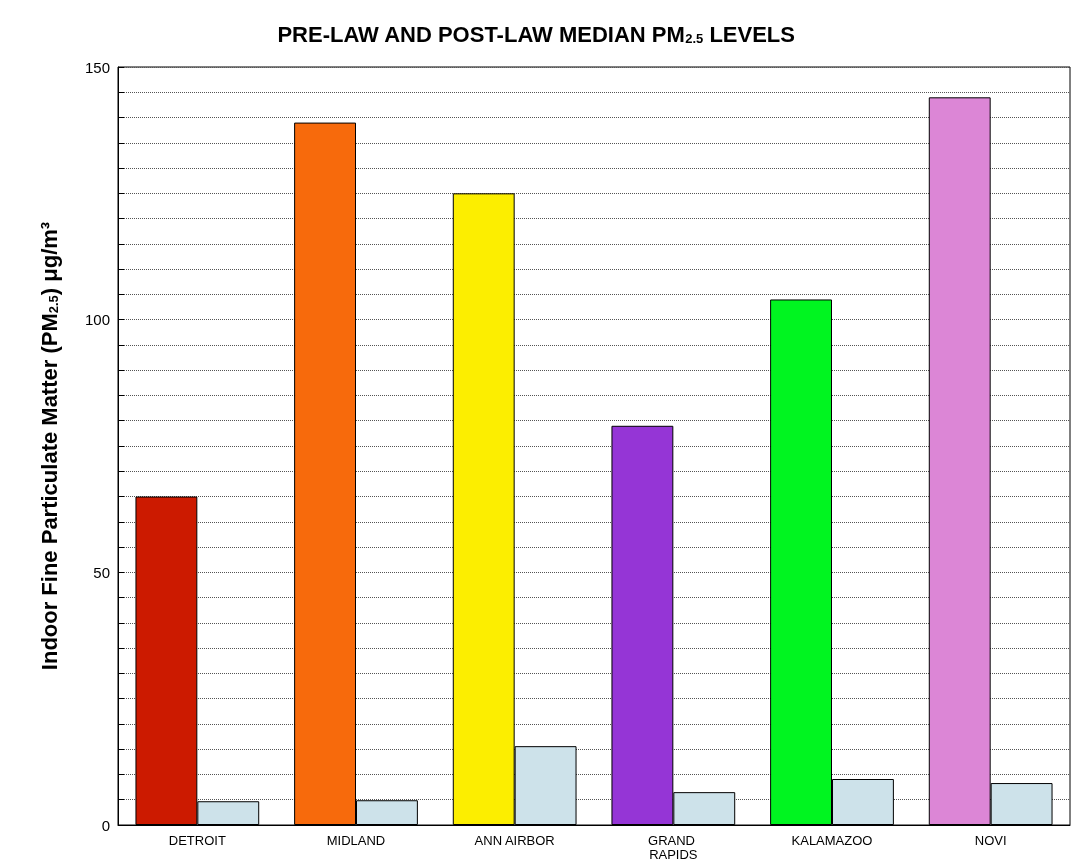 This screenshot has width=1072, height=861. What do you see at coordinates (97, 320) in the screenshot?
I see `y-tick-label: 100` at bounding box center [97, 320].